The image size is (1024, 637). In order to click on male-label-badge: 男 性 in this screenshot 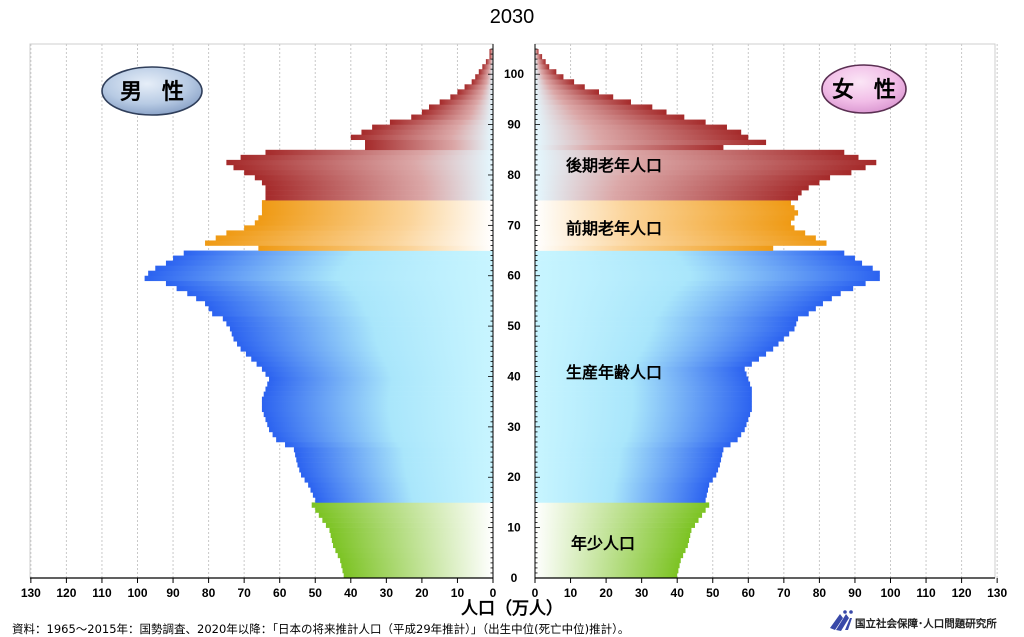, I will do `click(152, 91)`.